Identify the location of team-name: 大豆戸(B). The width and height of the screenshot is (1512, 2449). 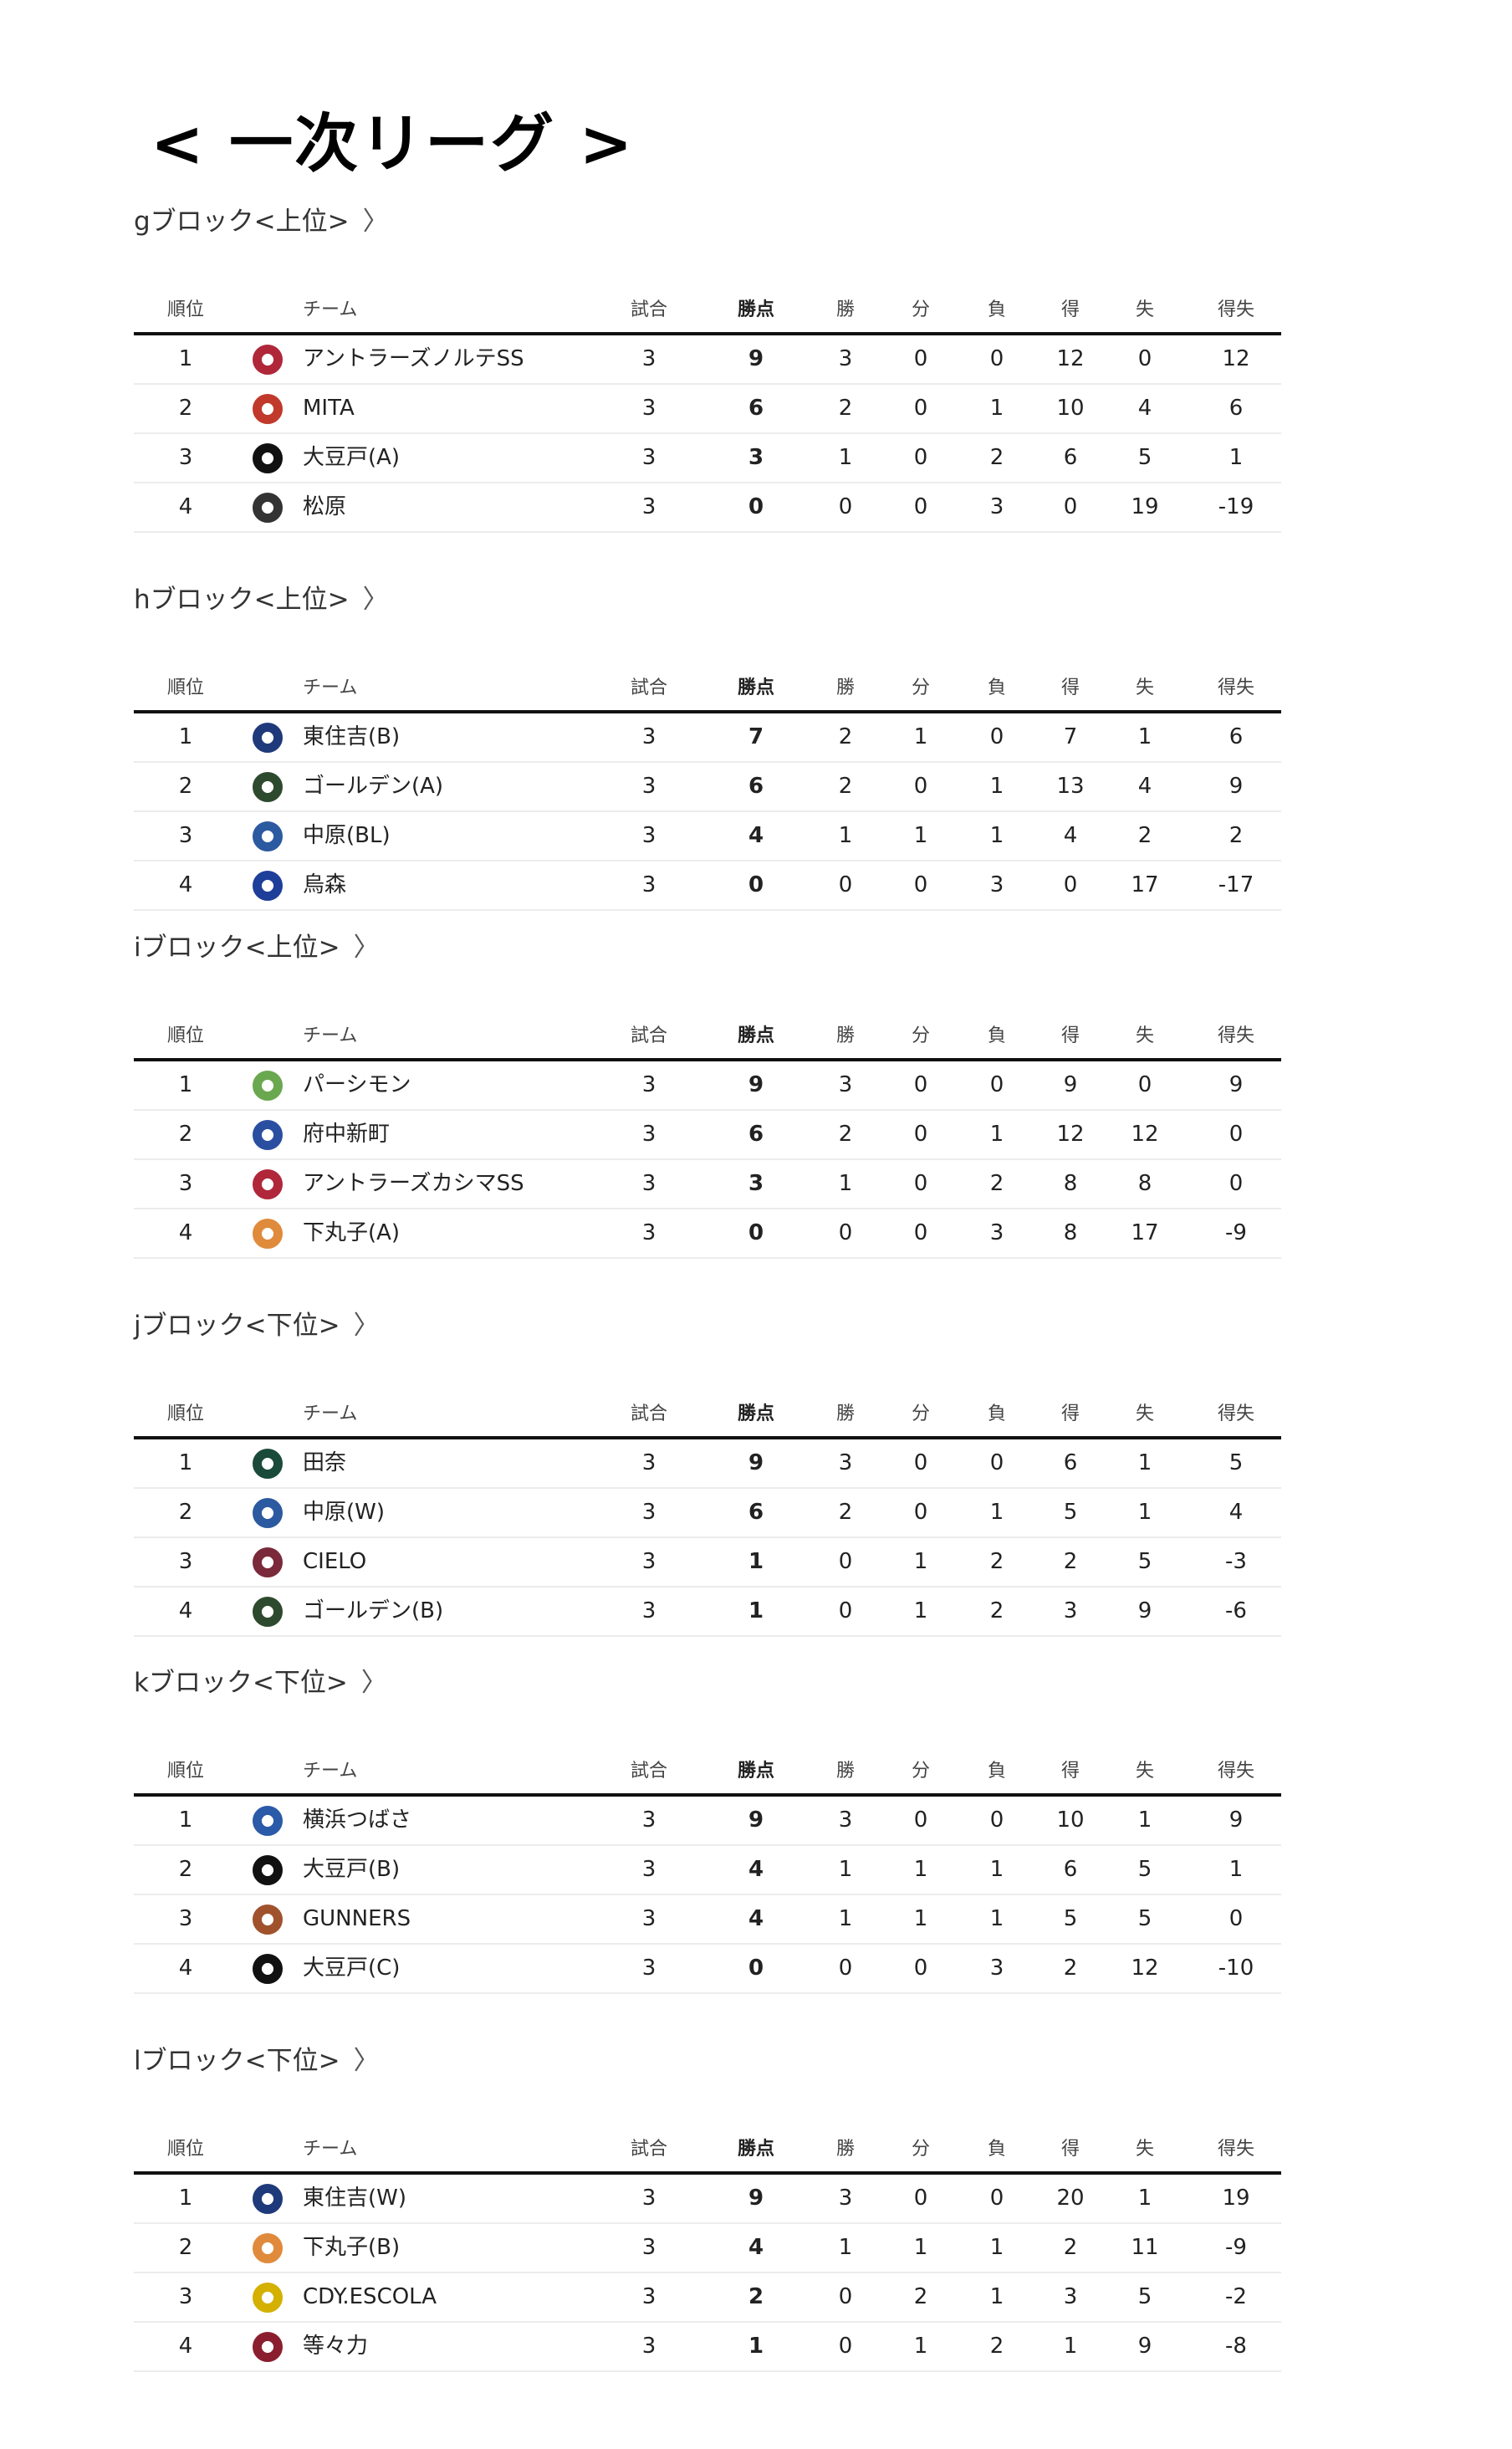
(352, 1869).